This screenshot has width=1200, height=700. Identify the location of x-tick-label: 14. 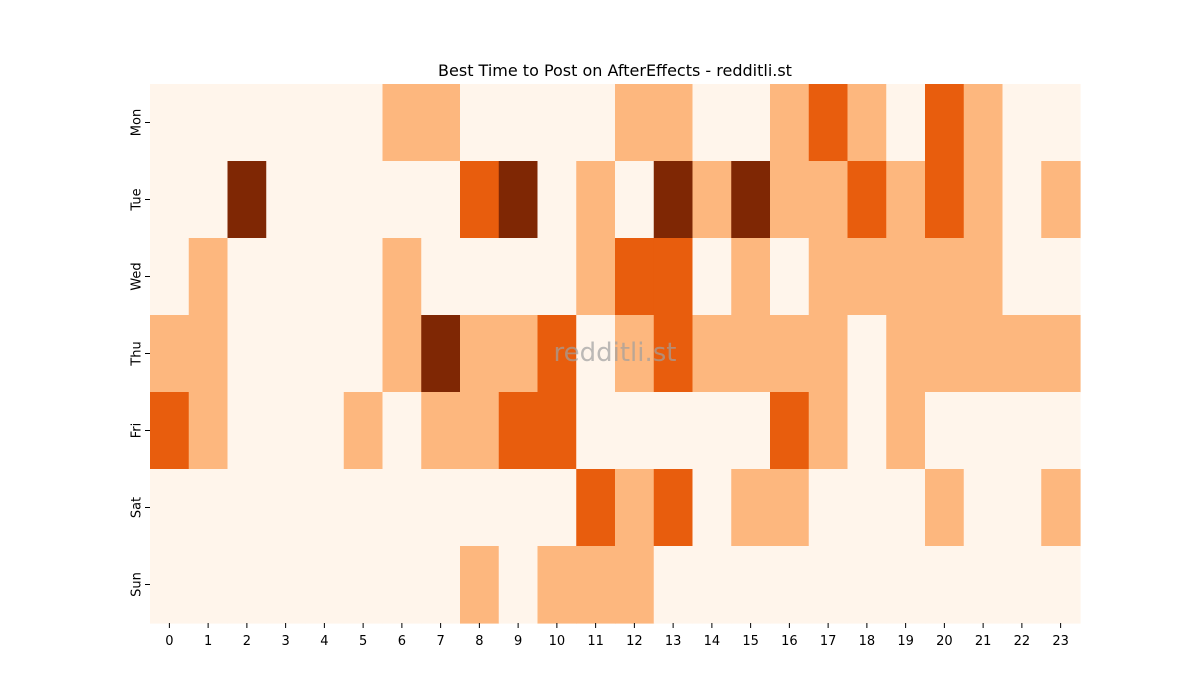
(712, 641).